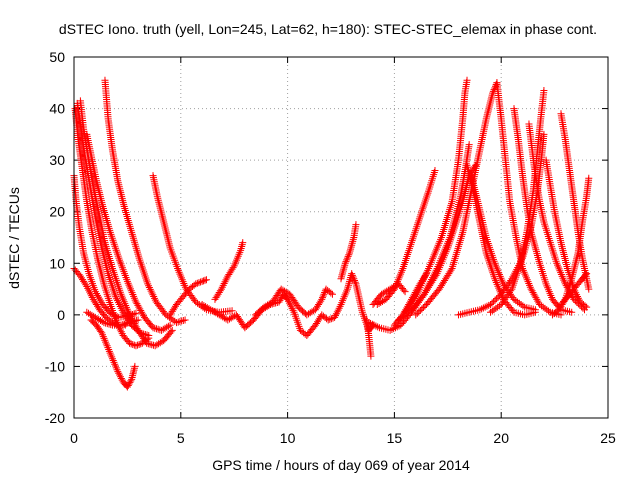 The height and width of the screenshot is (480, 640). I want to click on x-tick-label: 5, so click(181, 438).